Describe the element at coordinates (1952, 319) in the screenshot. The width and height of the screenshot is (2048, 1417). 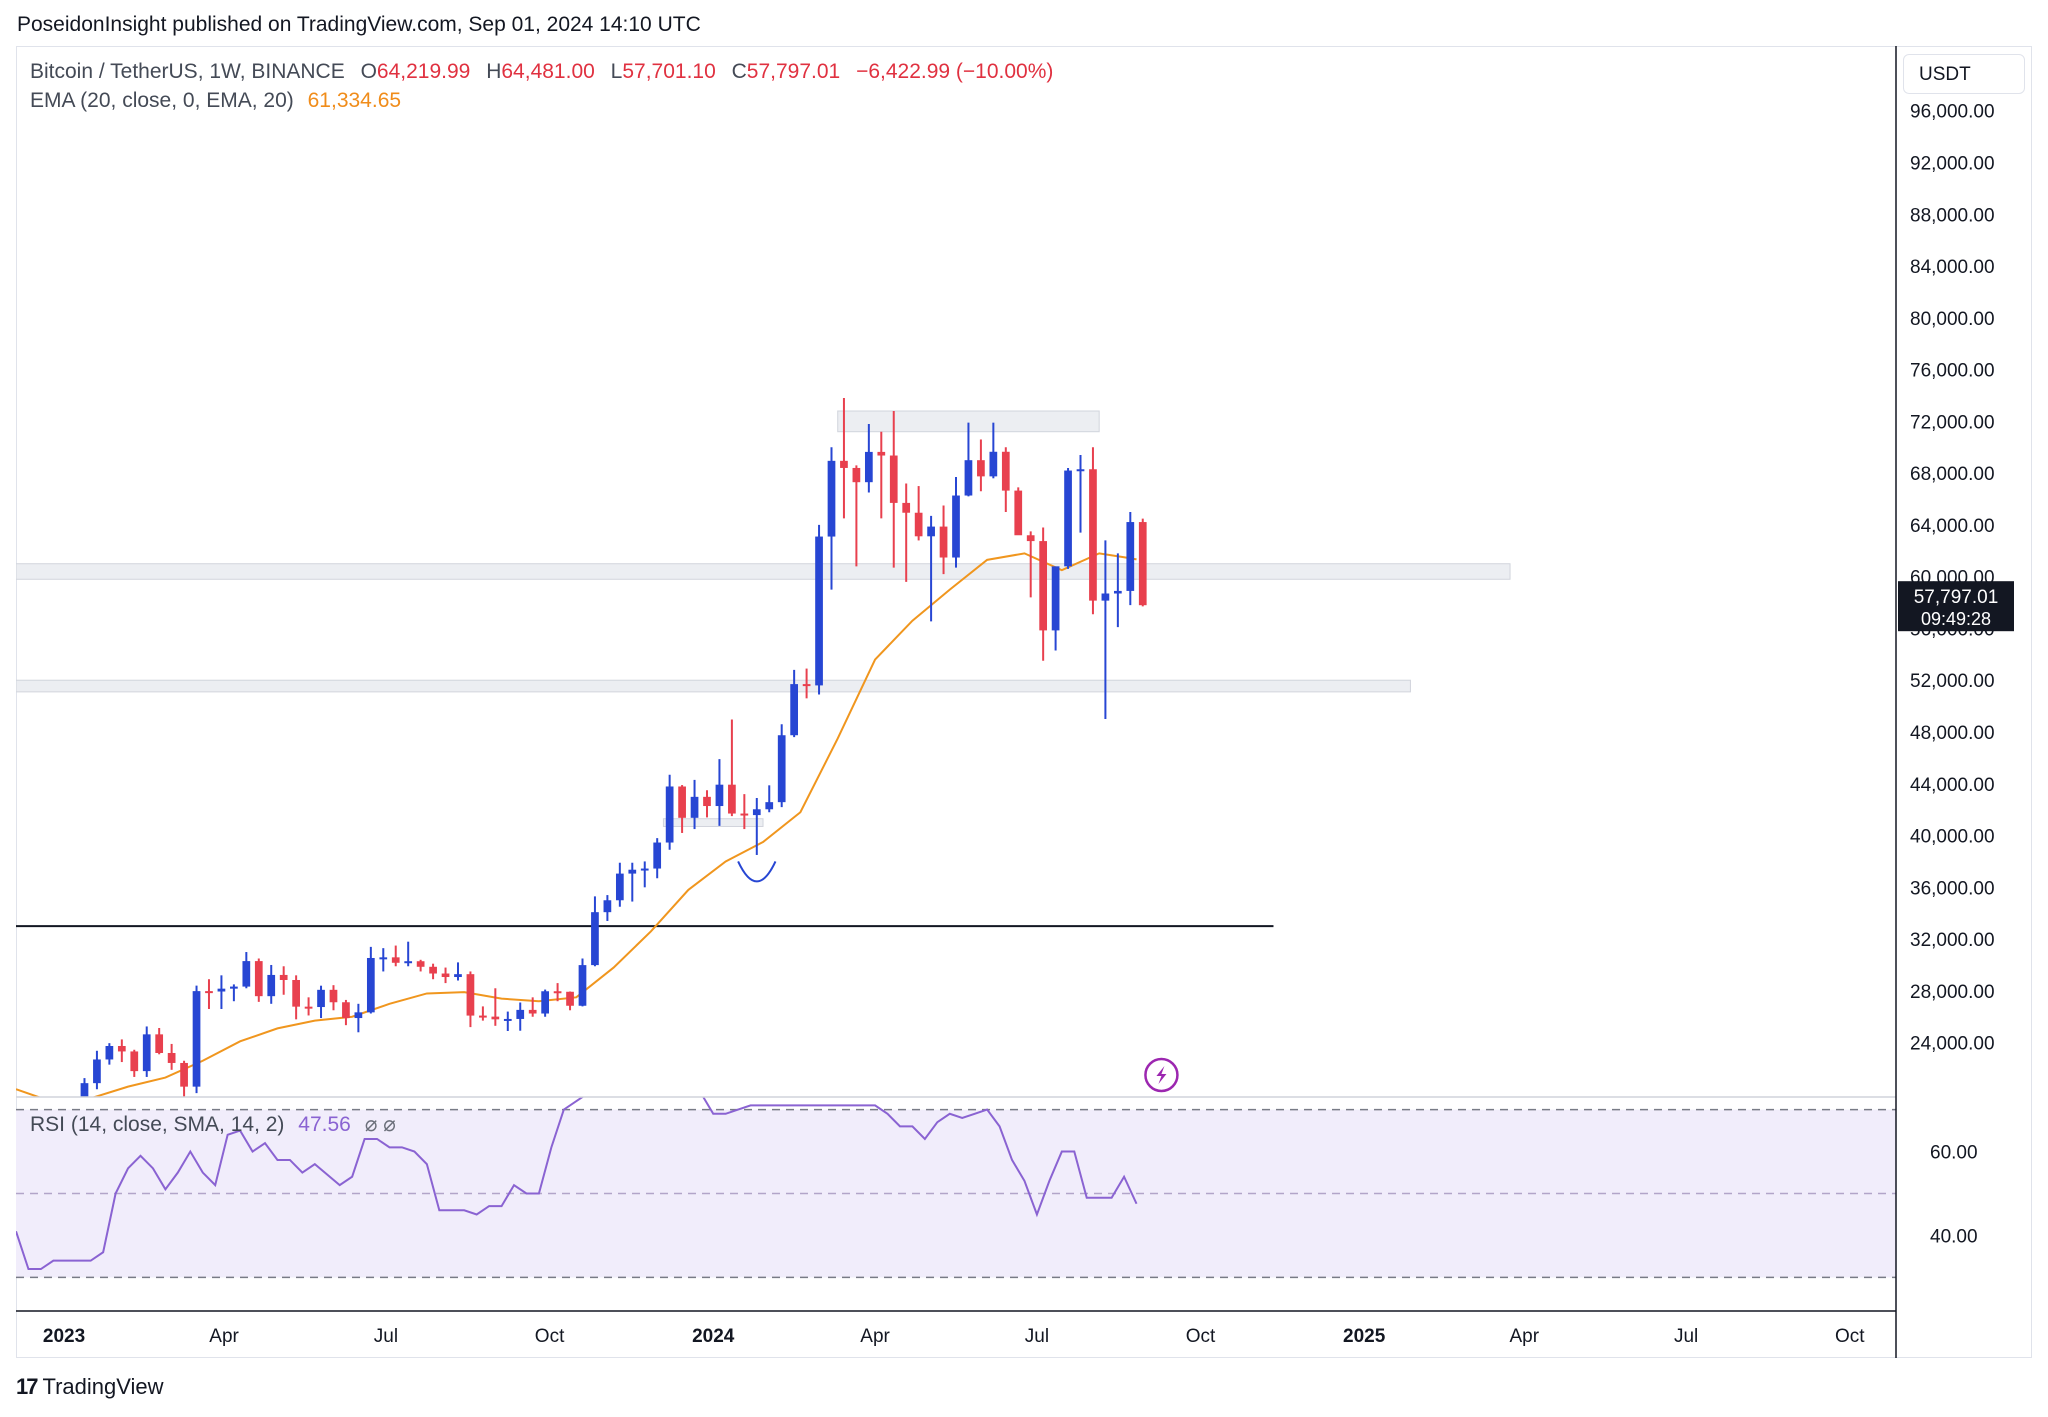
I see `price-tick-label: 80,000.00` at that location.